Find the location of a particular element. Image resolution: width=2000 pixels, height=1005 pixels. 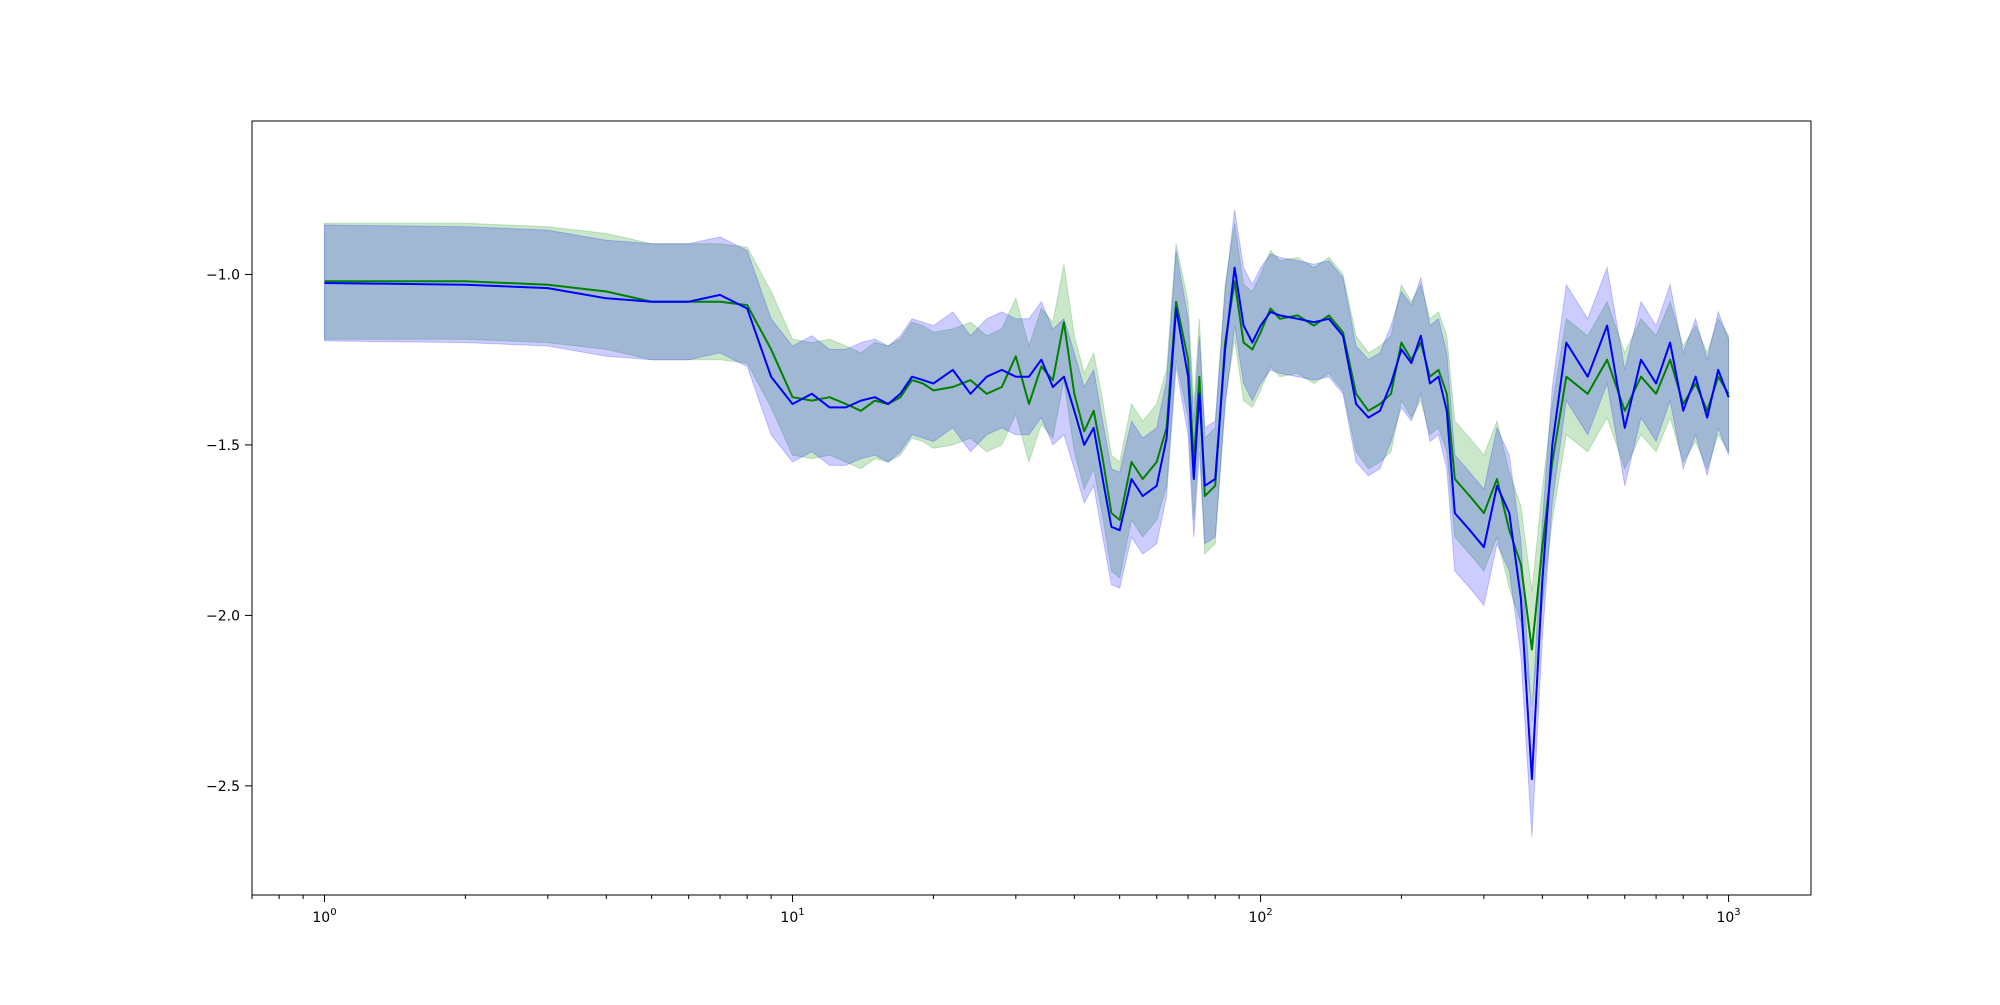

y-tick-label: −2.0 is located at coordinates (223, 616).